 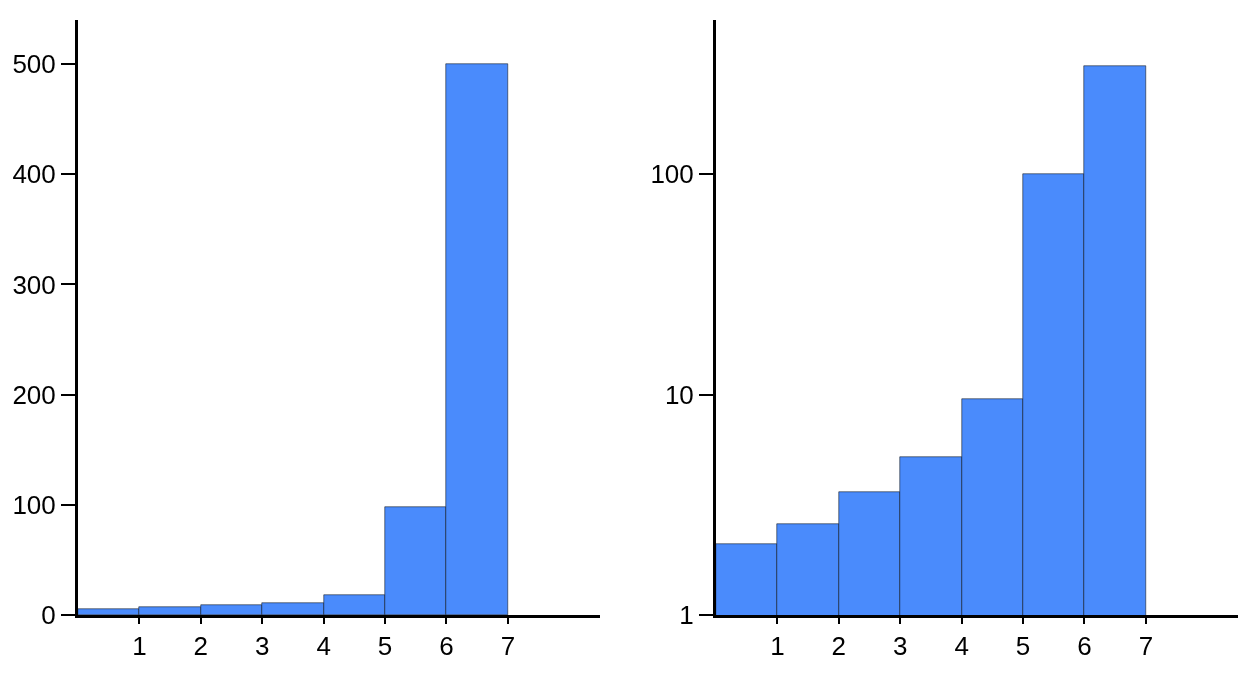 I want to click on y-tick-label: 400, so click(x=34, y=174).